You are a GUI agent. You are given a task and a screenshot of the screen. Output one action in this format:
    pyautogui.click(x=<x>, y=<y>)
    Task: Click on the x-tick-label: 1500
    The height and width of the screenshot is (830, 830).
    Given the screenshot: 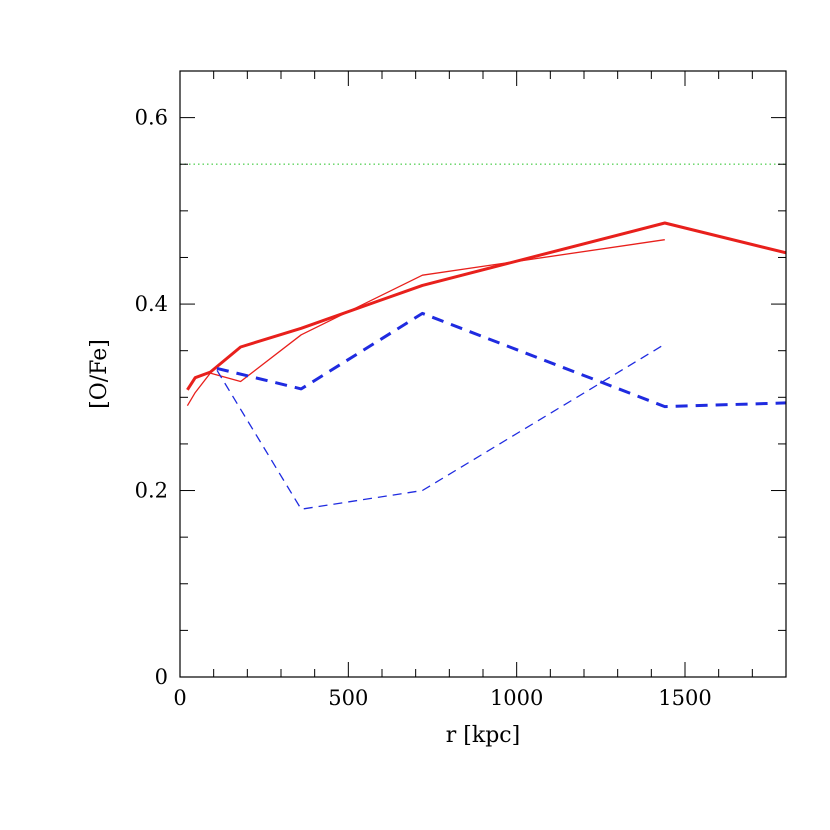 What is the action you would take?
    pyautogui.click(x=684, y=698)
    